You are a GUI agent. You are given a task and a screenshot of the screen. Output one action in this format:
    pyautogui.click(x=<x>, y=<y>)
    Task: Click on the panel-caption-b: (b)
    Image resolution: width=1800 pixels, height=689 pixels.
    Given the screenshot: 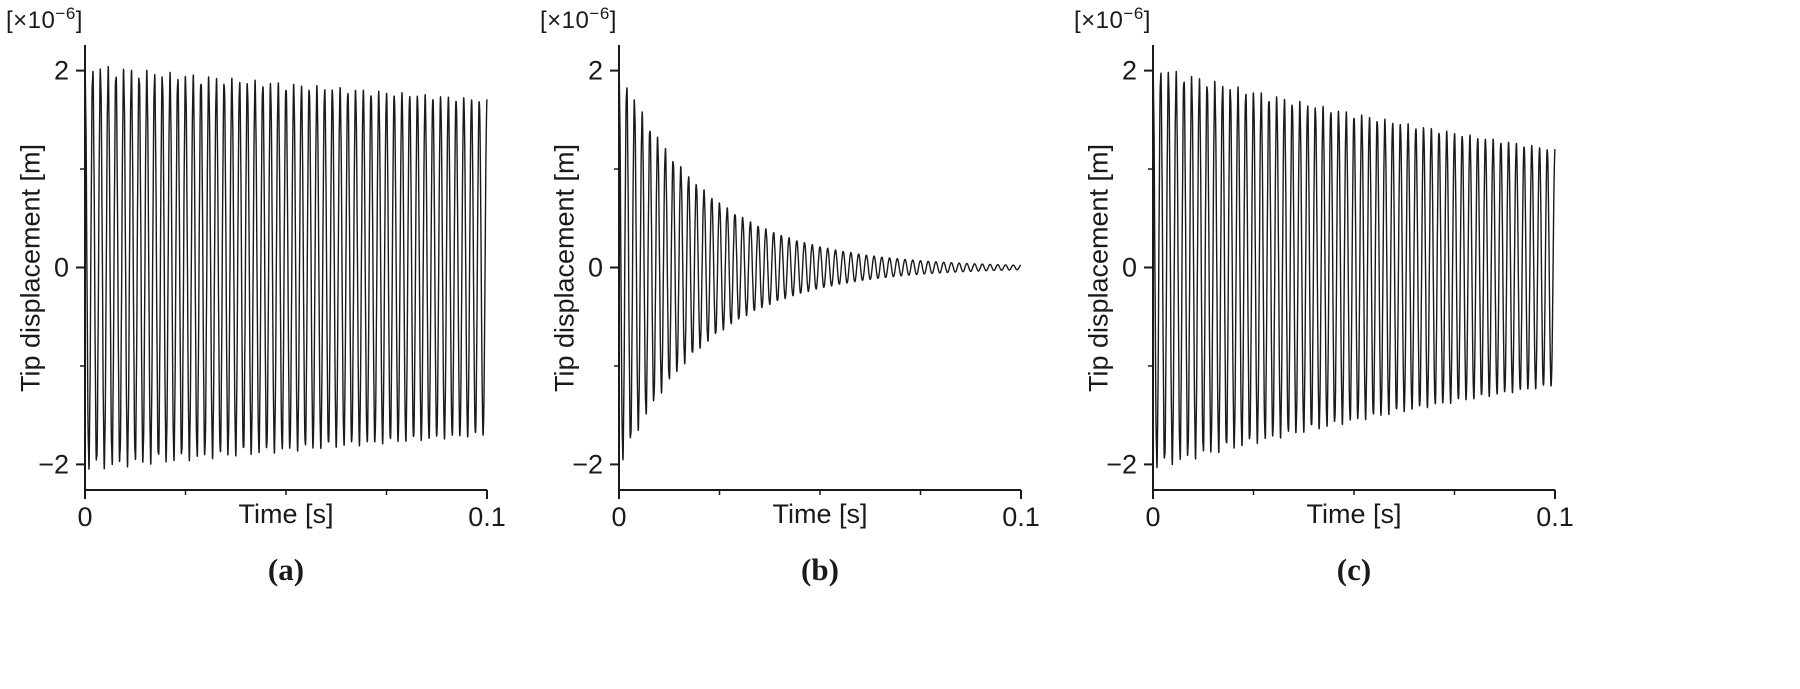 What is the action you would take?
    pyautogui.click(x=820, y=569)
    